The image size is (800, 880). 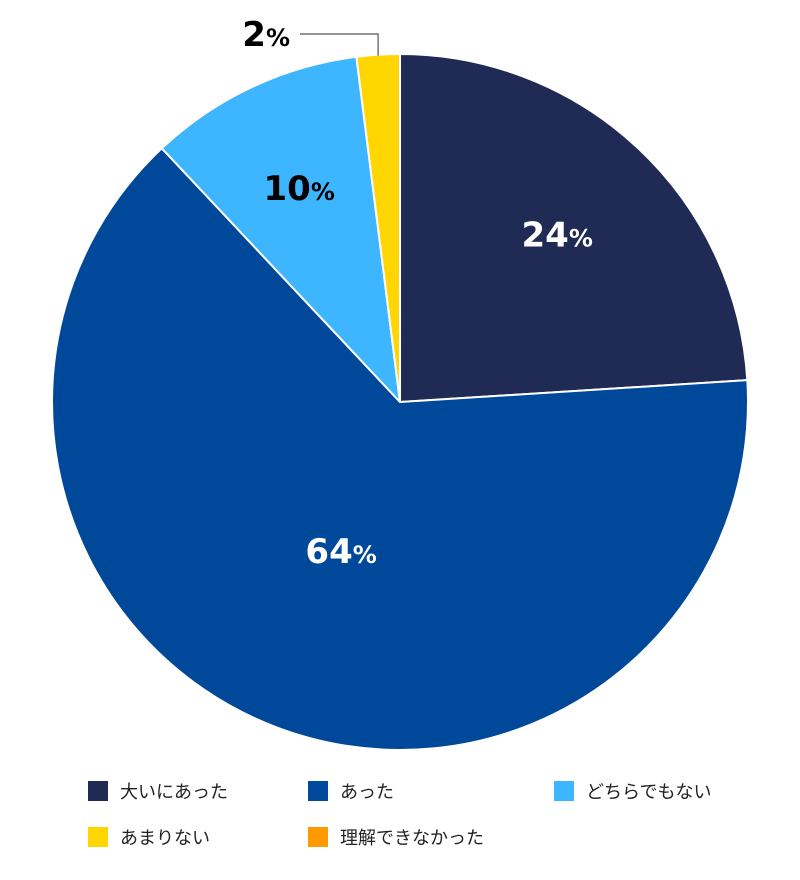 I want to click on legend-label: あった, so click(x=367, y=792).